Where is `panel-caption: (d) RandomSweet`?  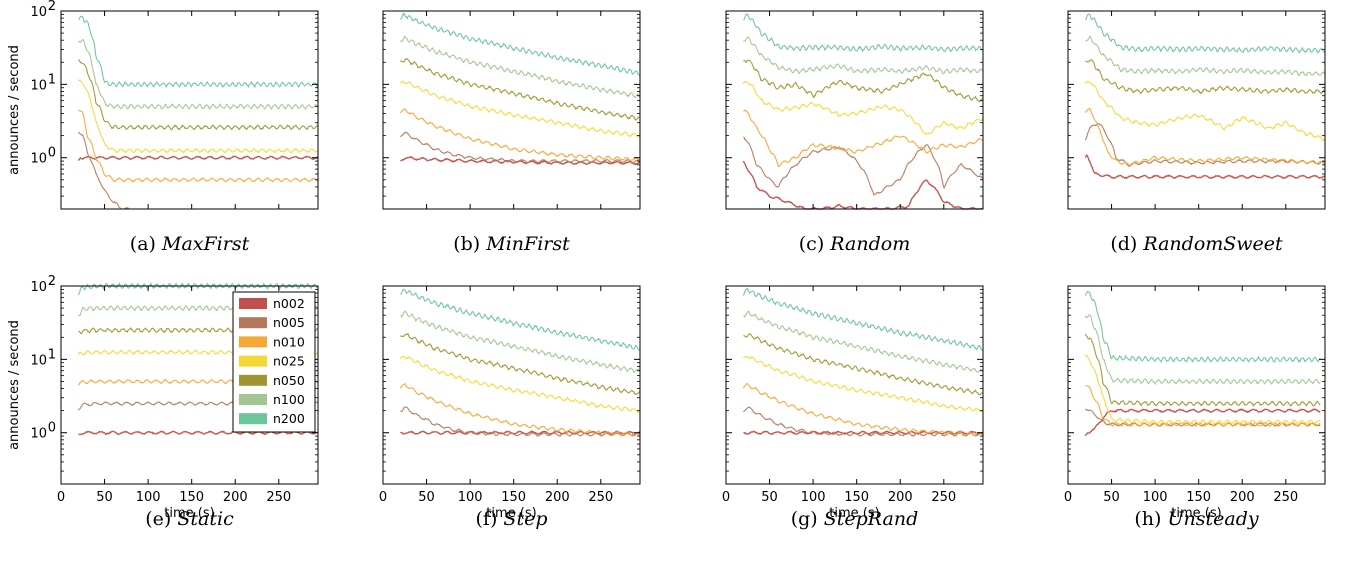 panel-caption: (d) RandomSweet is located at coordinates (1196, 244).